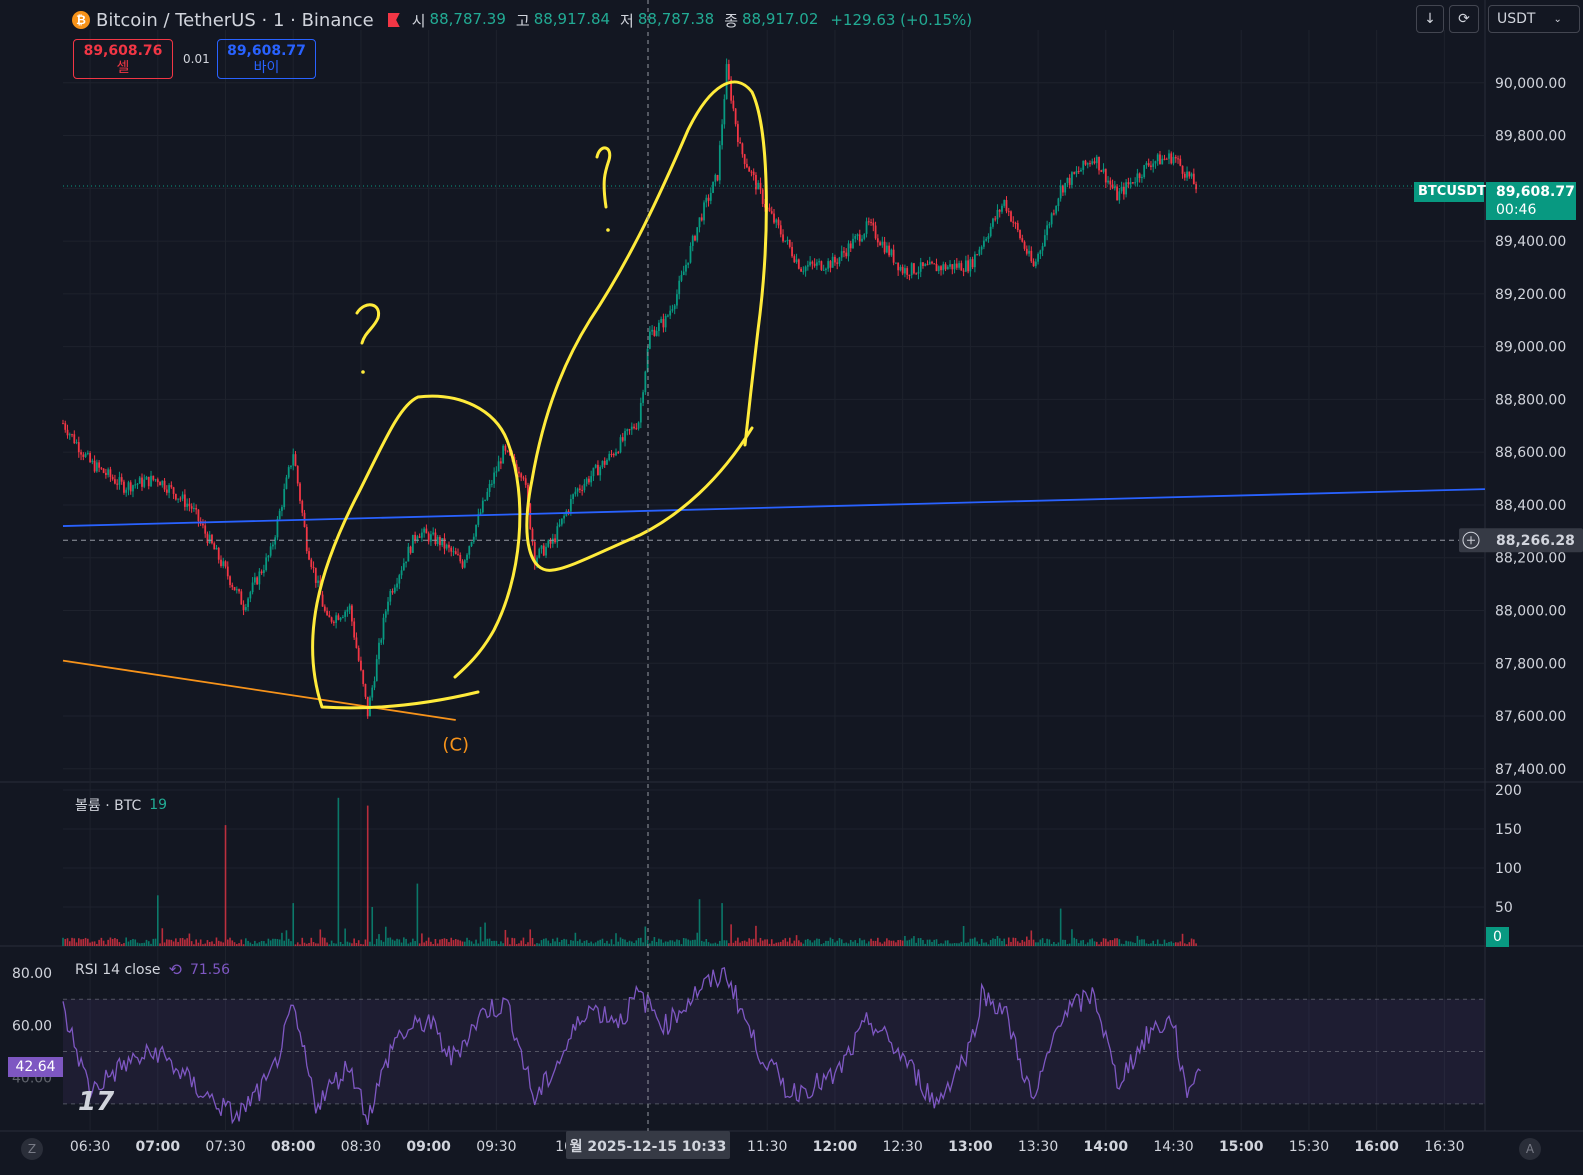 This screenshot has height=1175, width=1583. What do you see at coordinates (496, 1147) in the screenshot?
I see `time-tick-label: 09:30` at bounding box center [496, 1147].